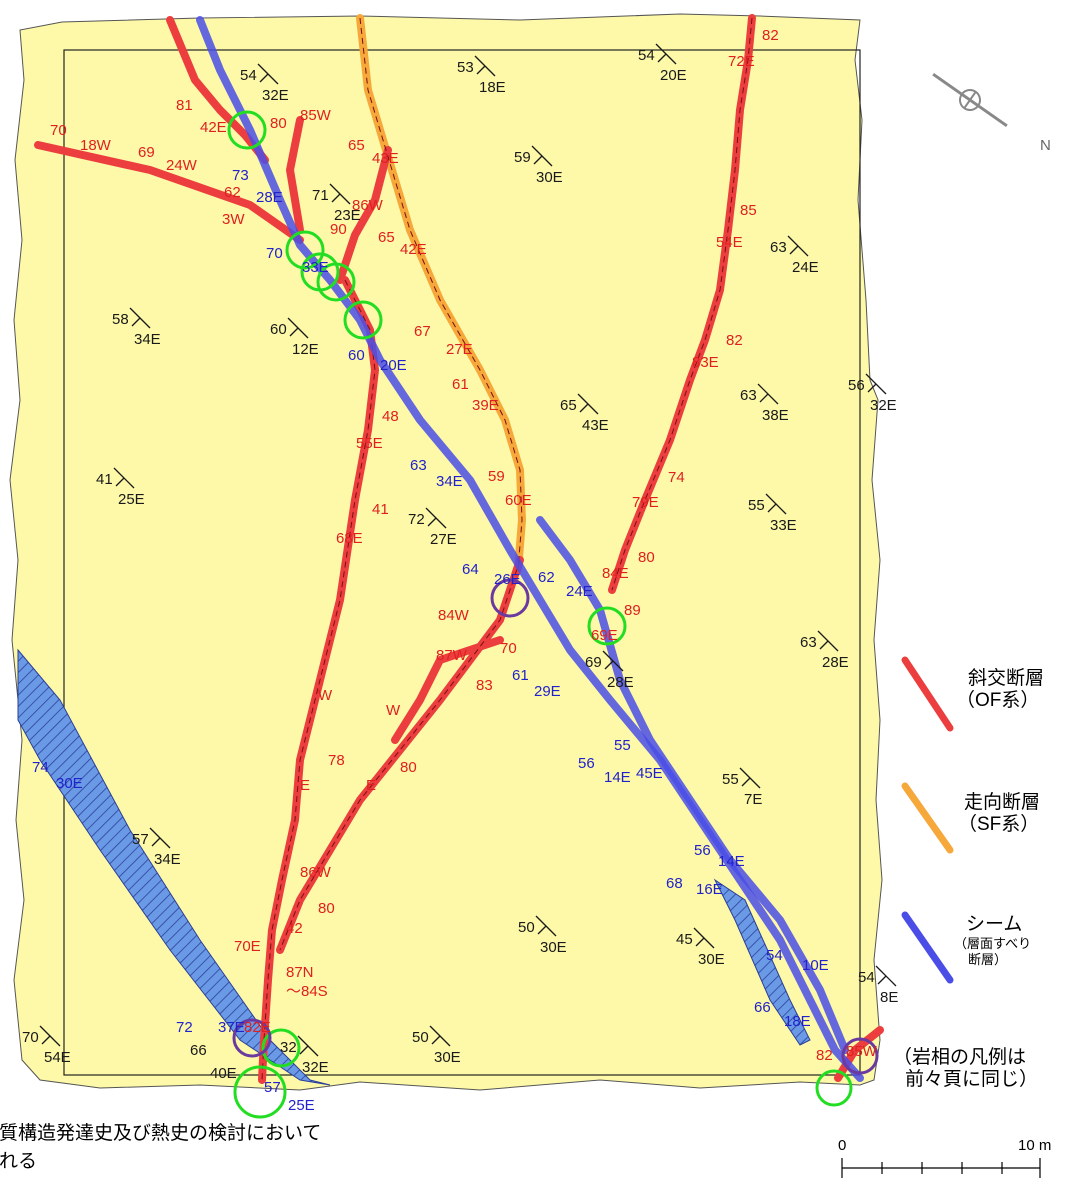  Describe the element at coordinates (684, 939) in the screenshot. I see `bedding-dip: 45` at that location.